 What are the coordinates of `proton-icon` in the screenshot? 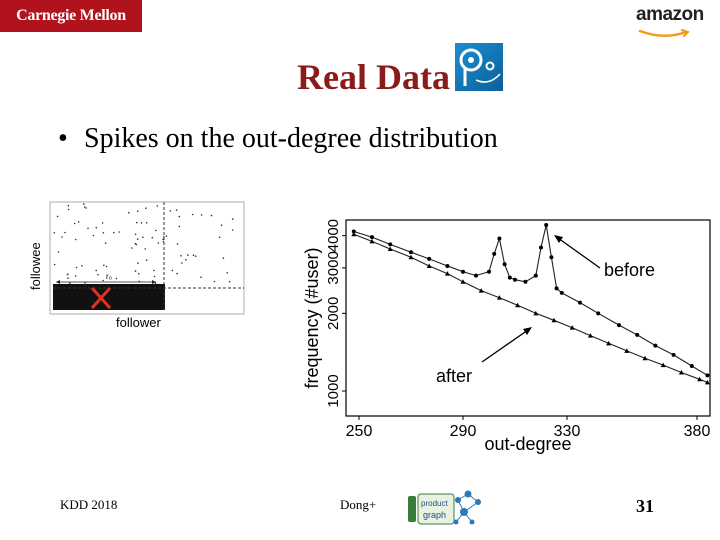 It's located at (479, 67).